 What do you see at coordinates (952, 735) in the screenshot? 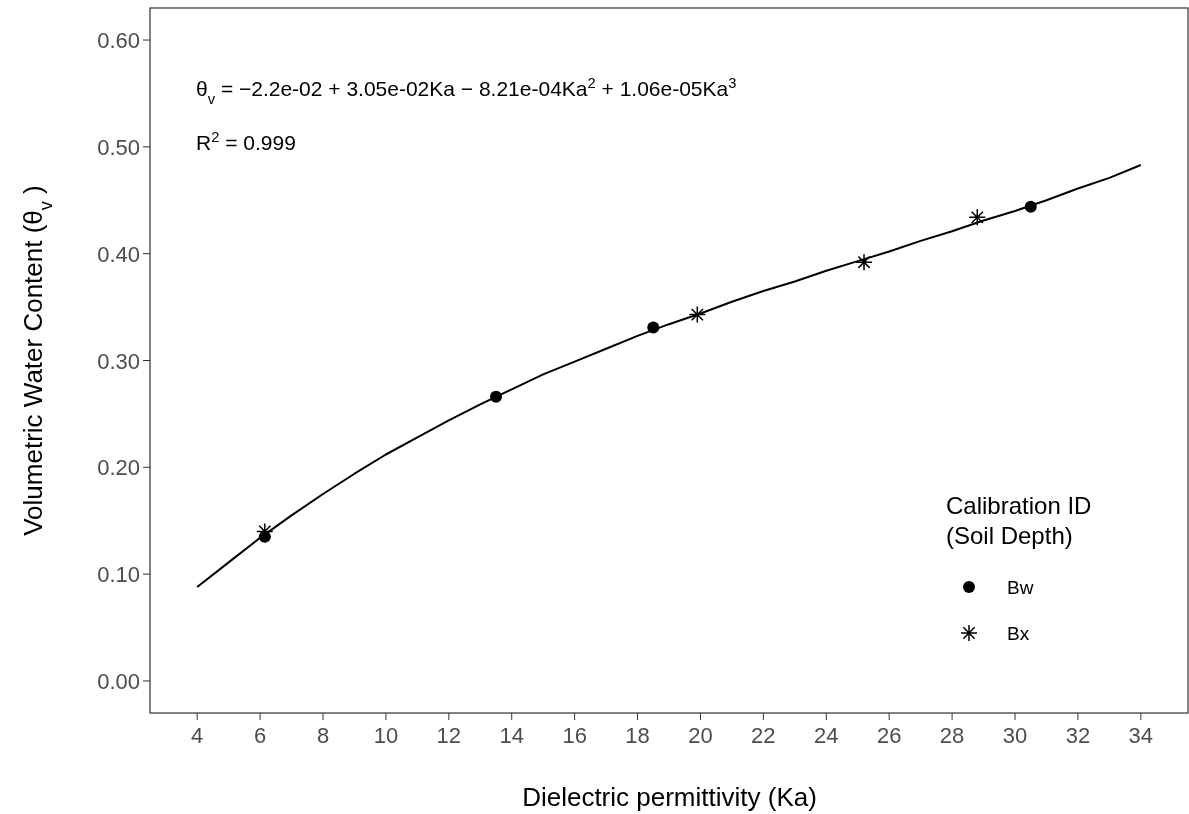
I see `x-tick-label: 28` at bounding box center [952, 735].